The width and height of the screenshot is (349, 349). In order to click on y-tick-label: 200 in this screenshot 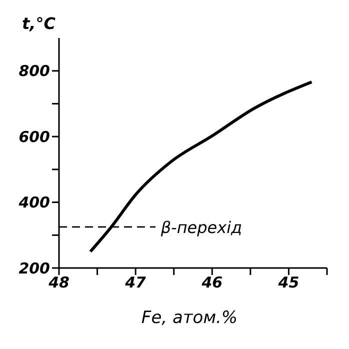, I will do `click(34, 268)`.